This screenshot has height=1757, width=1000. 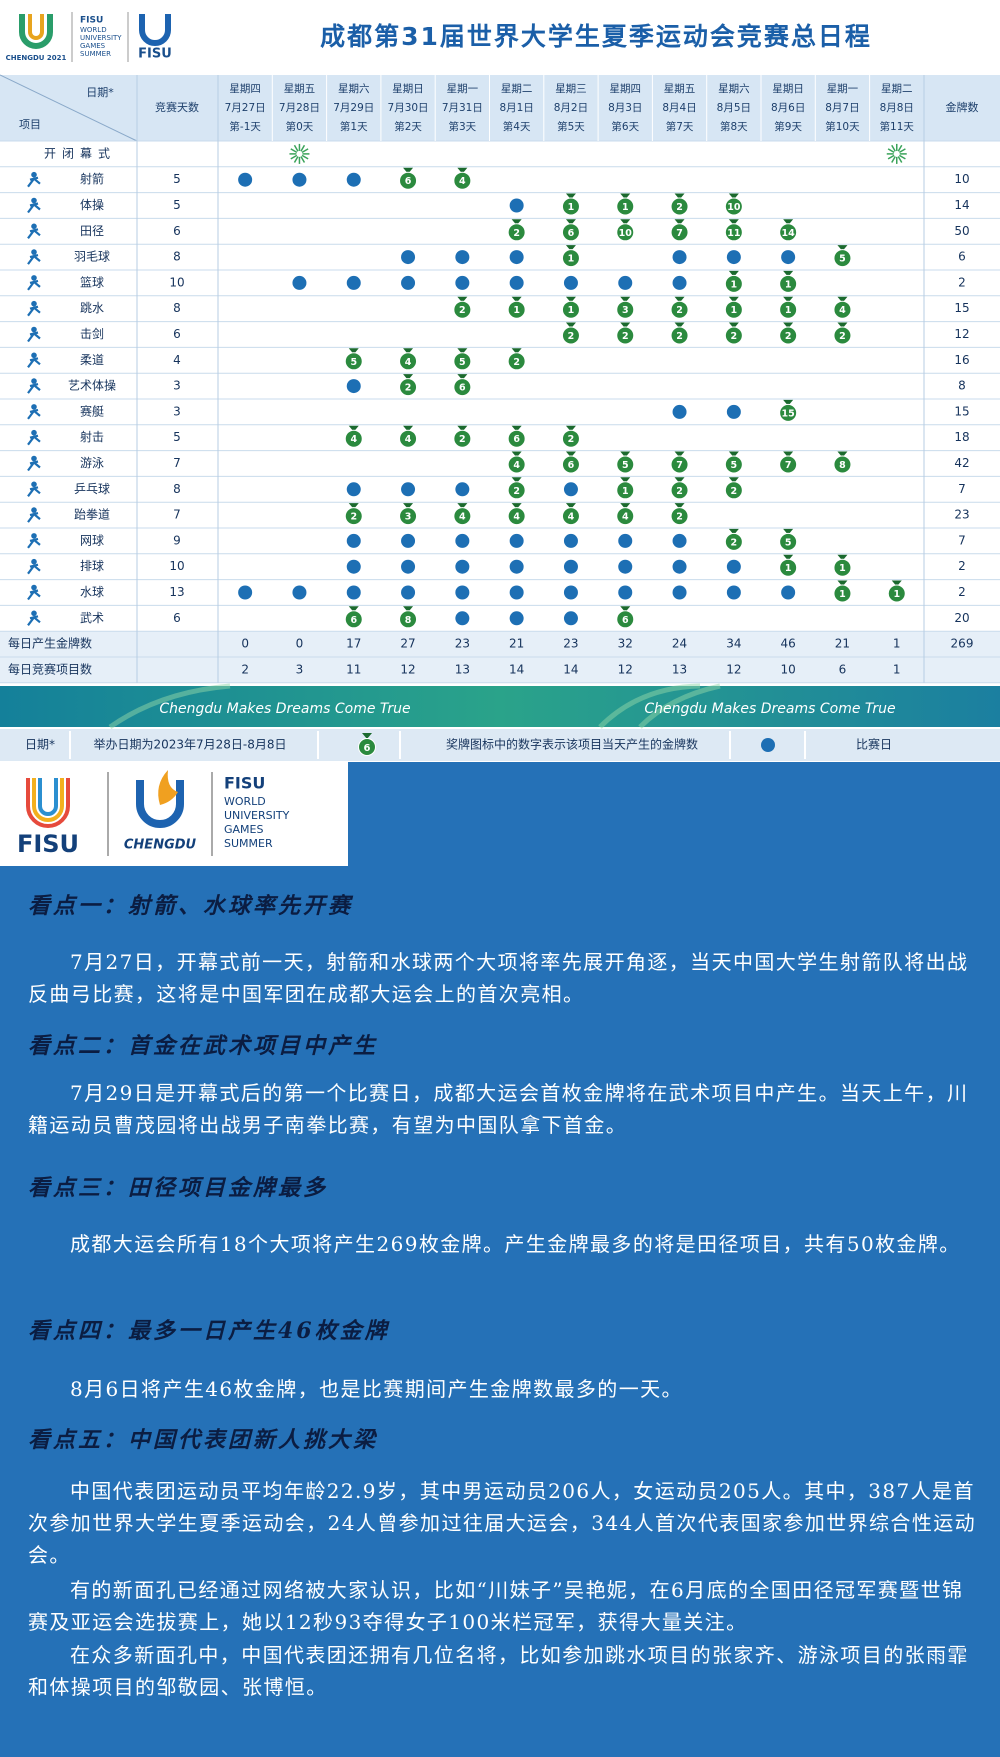 I want to click on daily-total: 0, so click(x=300, y=644).